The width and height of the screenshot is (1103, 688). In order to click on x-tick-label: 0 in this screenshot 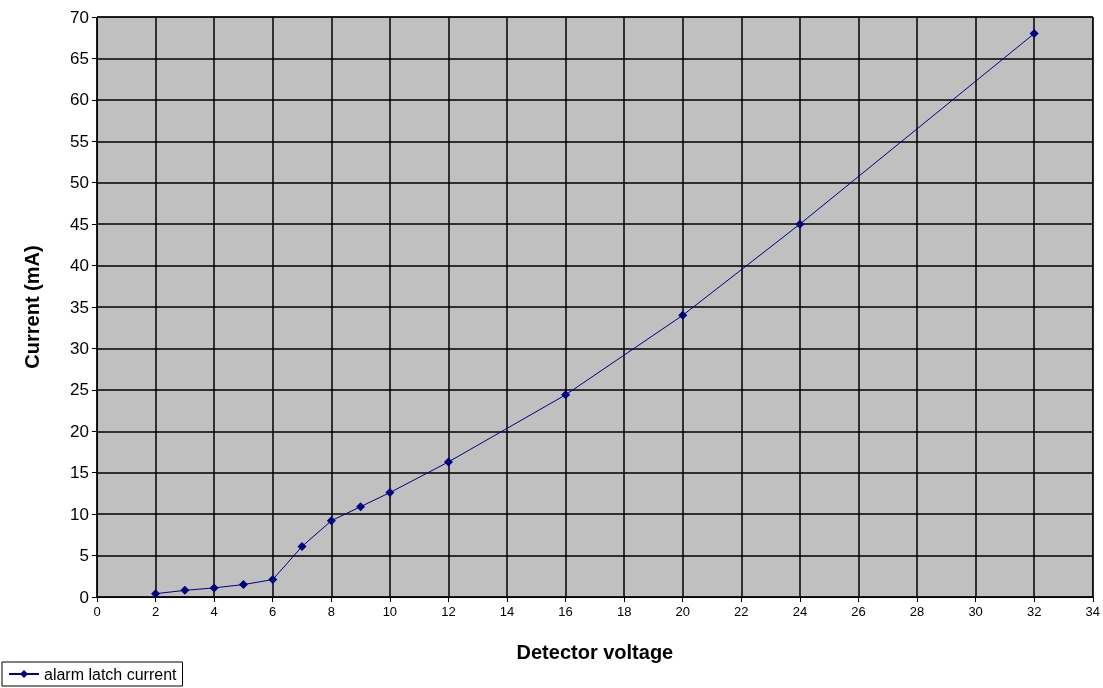, I will do `click(97, 611)`.